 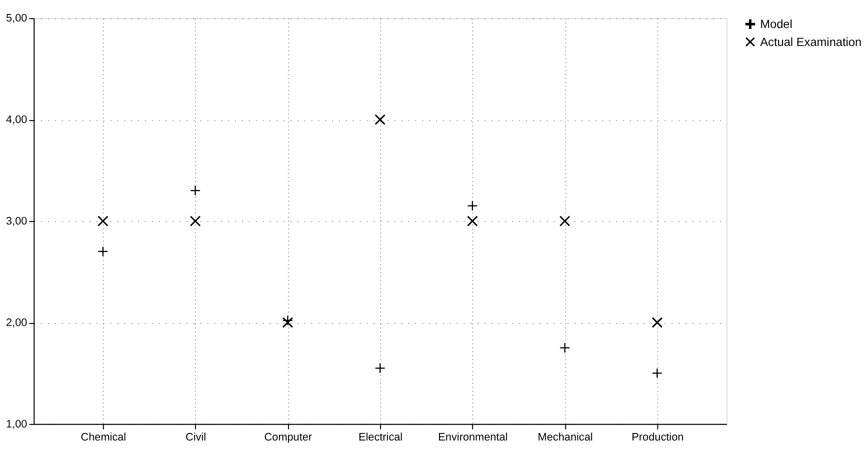 What do you see at coordinates (17, 322) in the screenshot?
I see `y-tick-label: 2,00` at bounding box center [17, 322].